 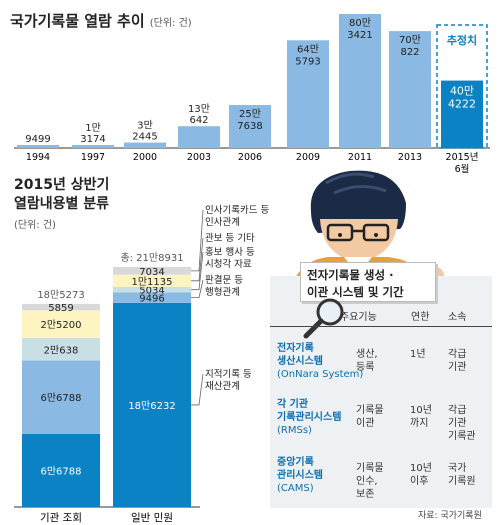 What do you see at coordinates (350, 275) in the screenshot?
I see `infobox-title-line1: 전자기록물 생성 ·` at bounding box center [350, 275].